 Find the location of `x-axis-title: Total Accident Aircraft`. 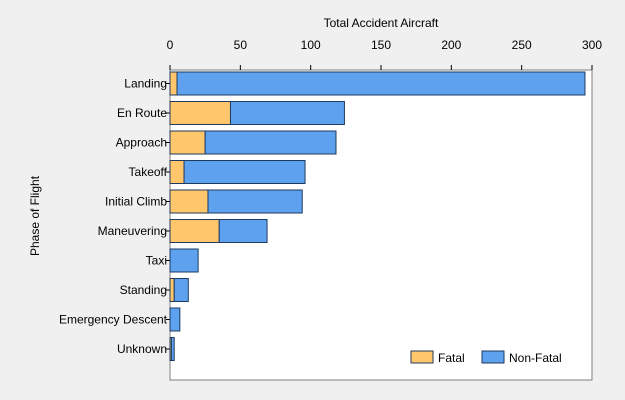

x-axis-title: Total Accident Aircraft is located at coordinates (381, 23).